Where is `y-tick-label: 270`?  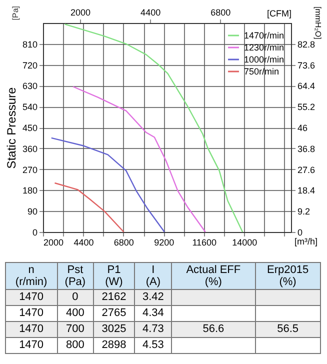 y-tick-label: 270 is located at coordinates (30, 169).